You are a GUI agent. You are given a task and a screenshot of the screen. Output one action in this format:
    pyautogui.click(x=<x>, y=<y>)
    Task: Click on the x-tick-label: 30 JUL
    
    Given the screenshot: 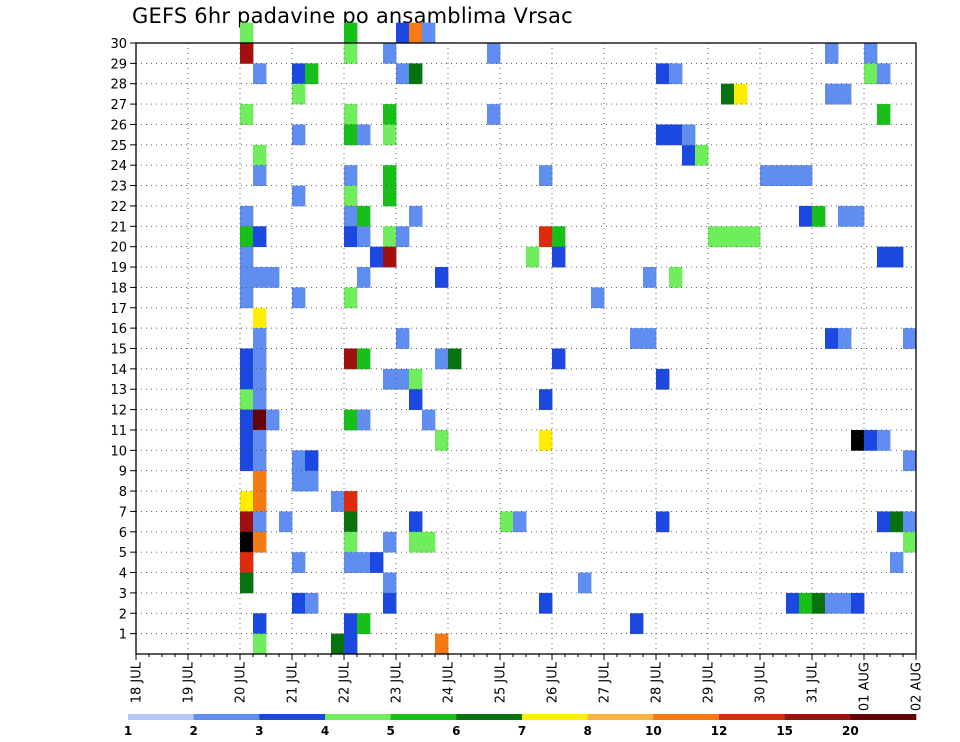 What is the action you would take?
    pyautogui.click(x=761, y=682)
    